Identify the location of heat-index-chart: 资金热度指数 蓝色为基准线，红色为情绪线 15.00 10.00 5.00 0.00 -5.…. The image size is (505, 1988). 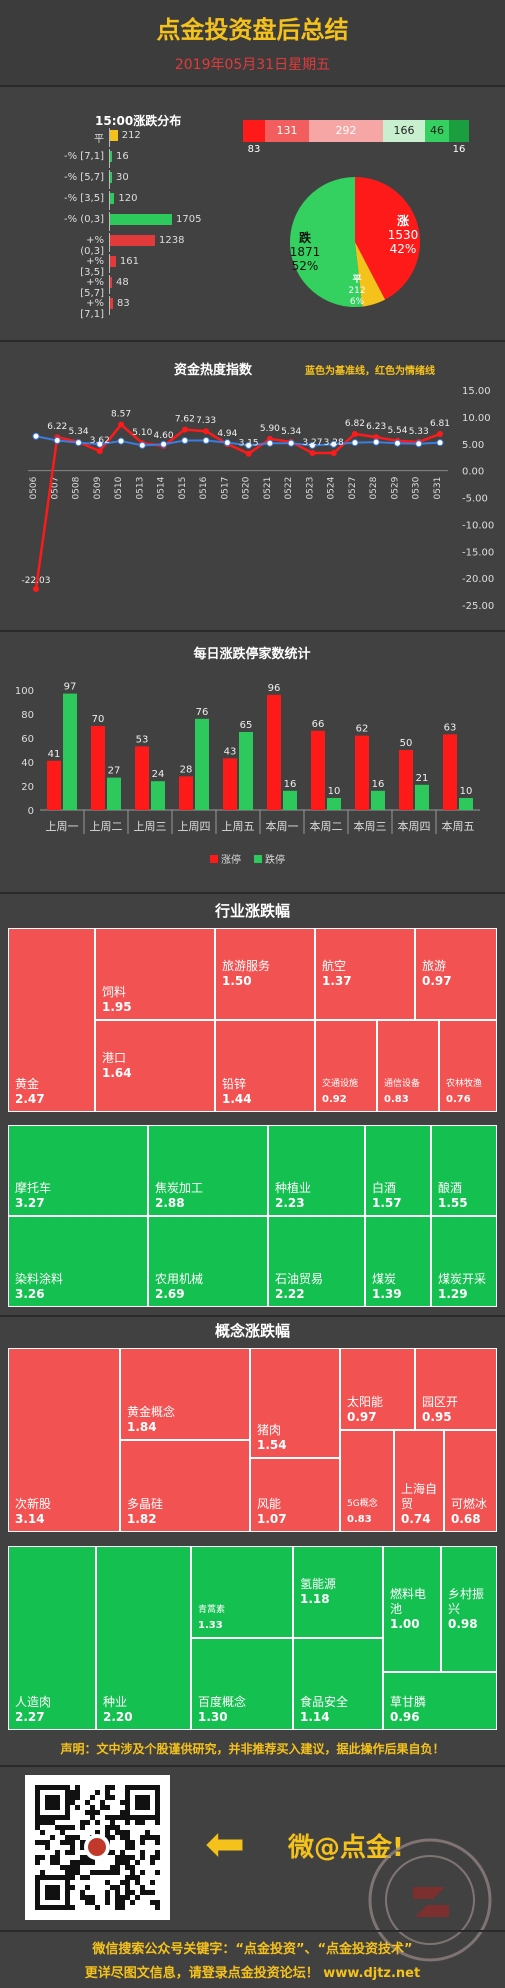
(257, 487).